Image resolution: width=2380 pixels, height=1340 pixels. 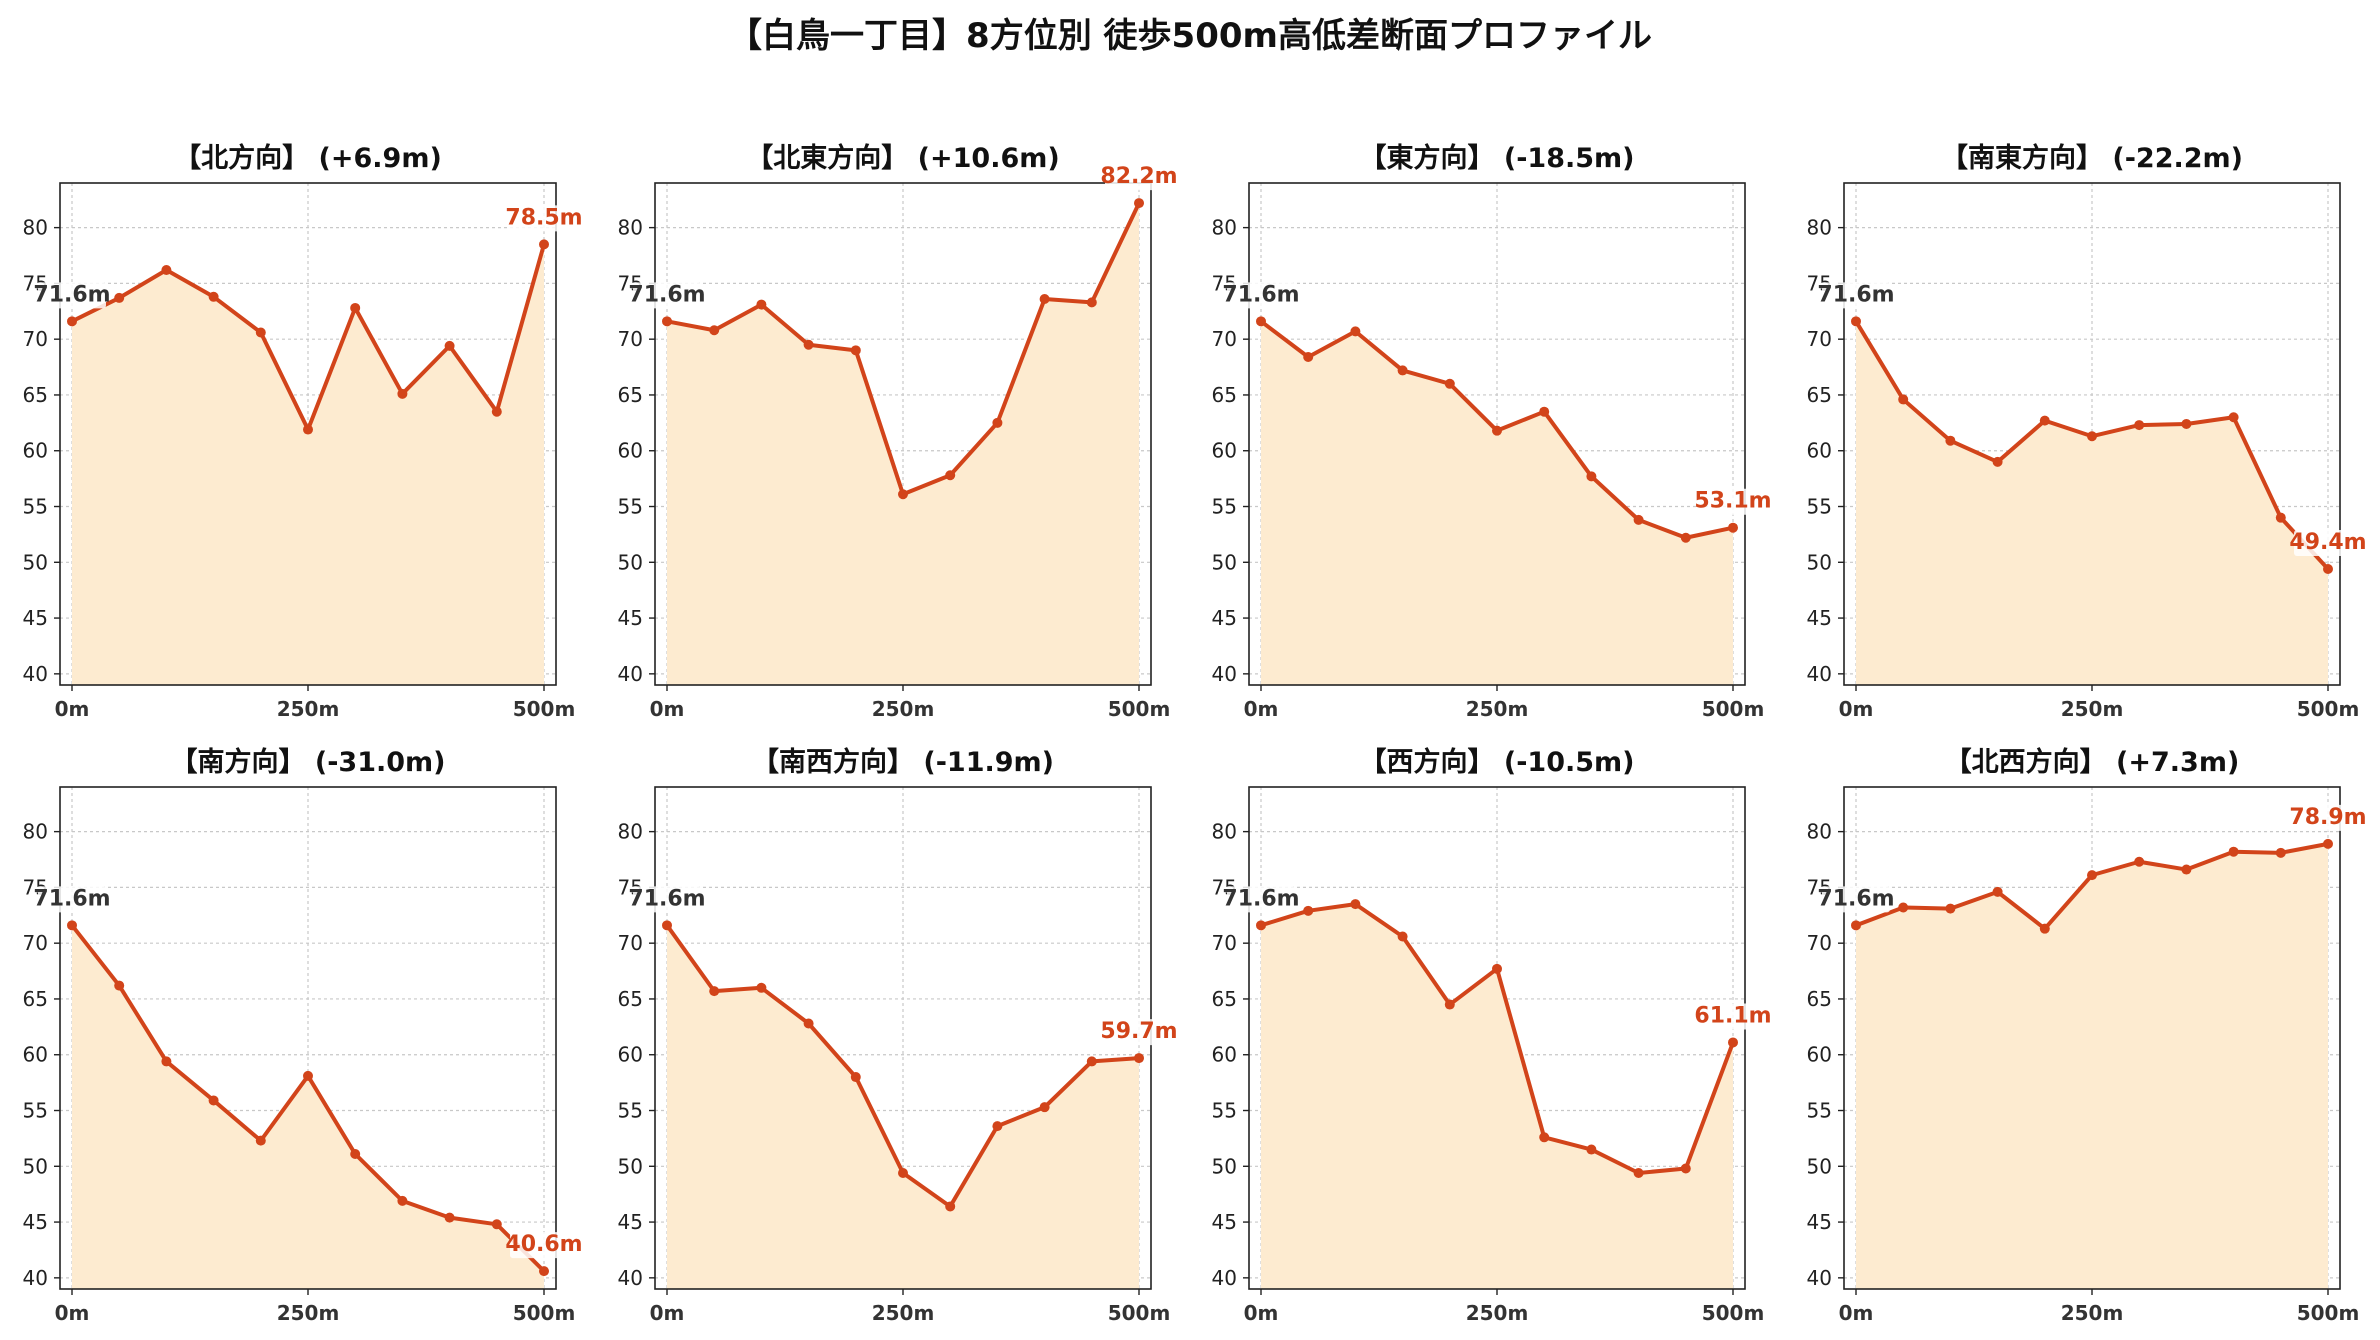 What do you see at coordinates (2092, 158) in the screenshot?
I see `panel-title: 【南東方向】 (-22.2m)` at bounding box center [2092, 158].